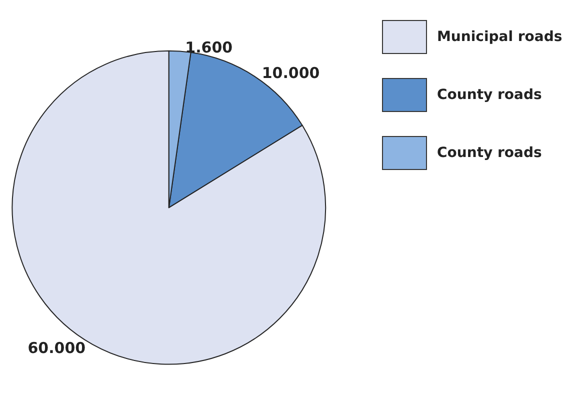  I want to click on data-label: 1.600, so click(209, 47).